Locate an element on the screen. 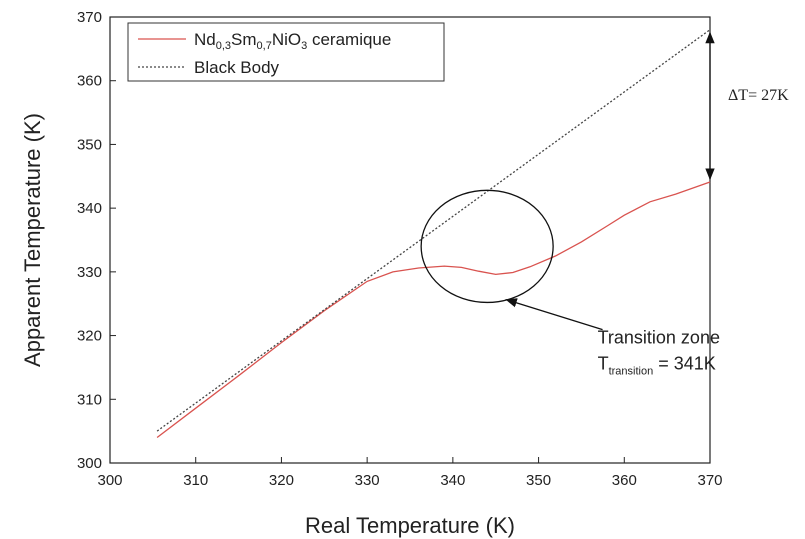  transition-zone-arrow is located at coordinates (554, 314).